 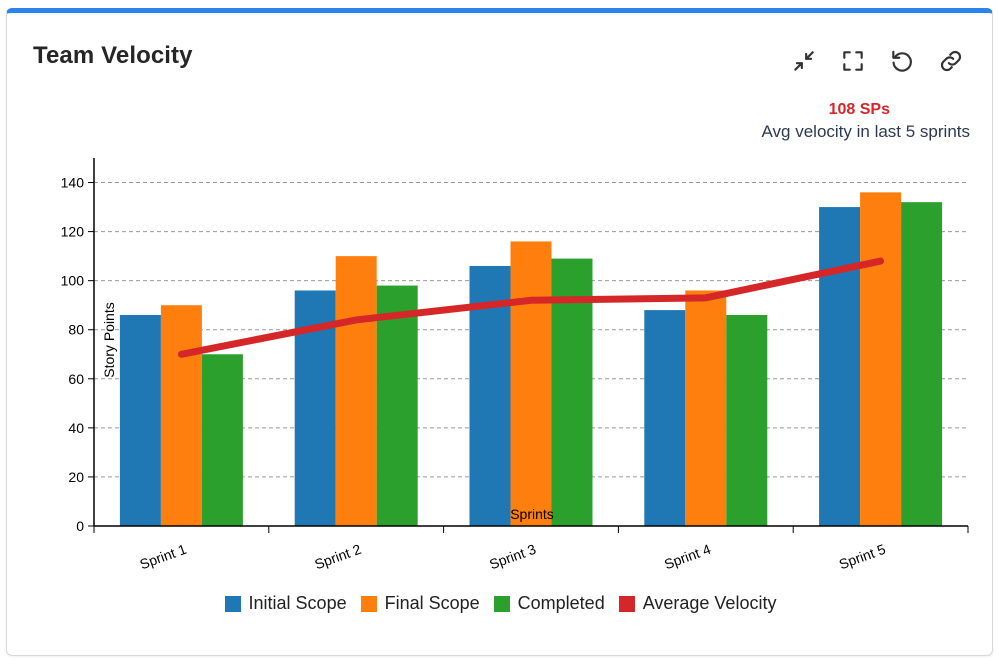 I want to click on y-tick-label: 20, so click(x=76, y=477).